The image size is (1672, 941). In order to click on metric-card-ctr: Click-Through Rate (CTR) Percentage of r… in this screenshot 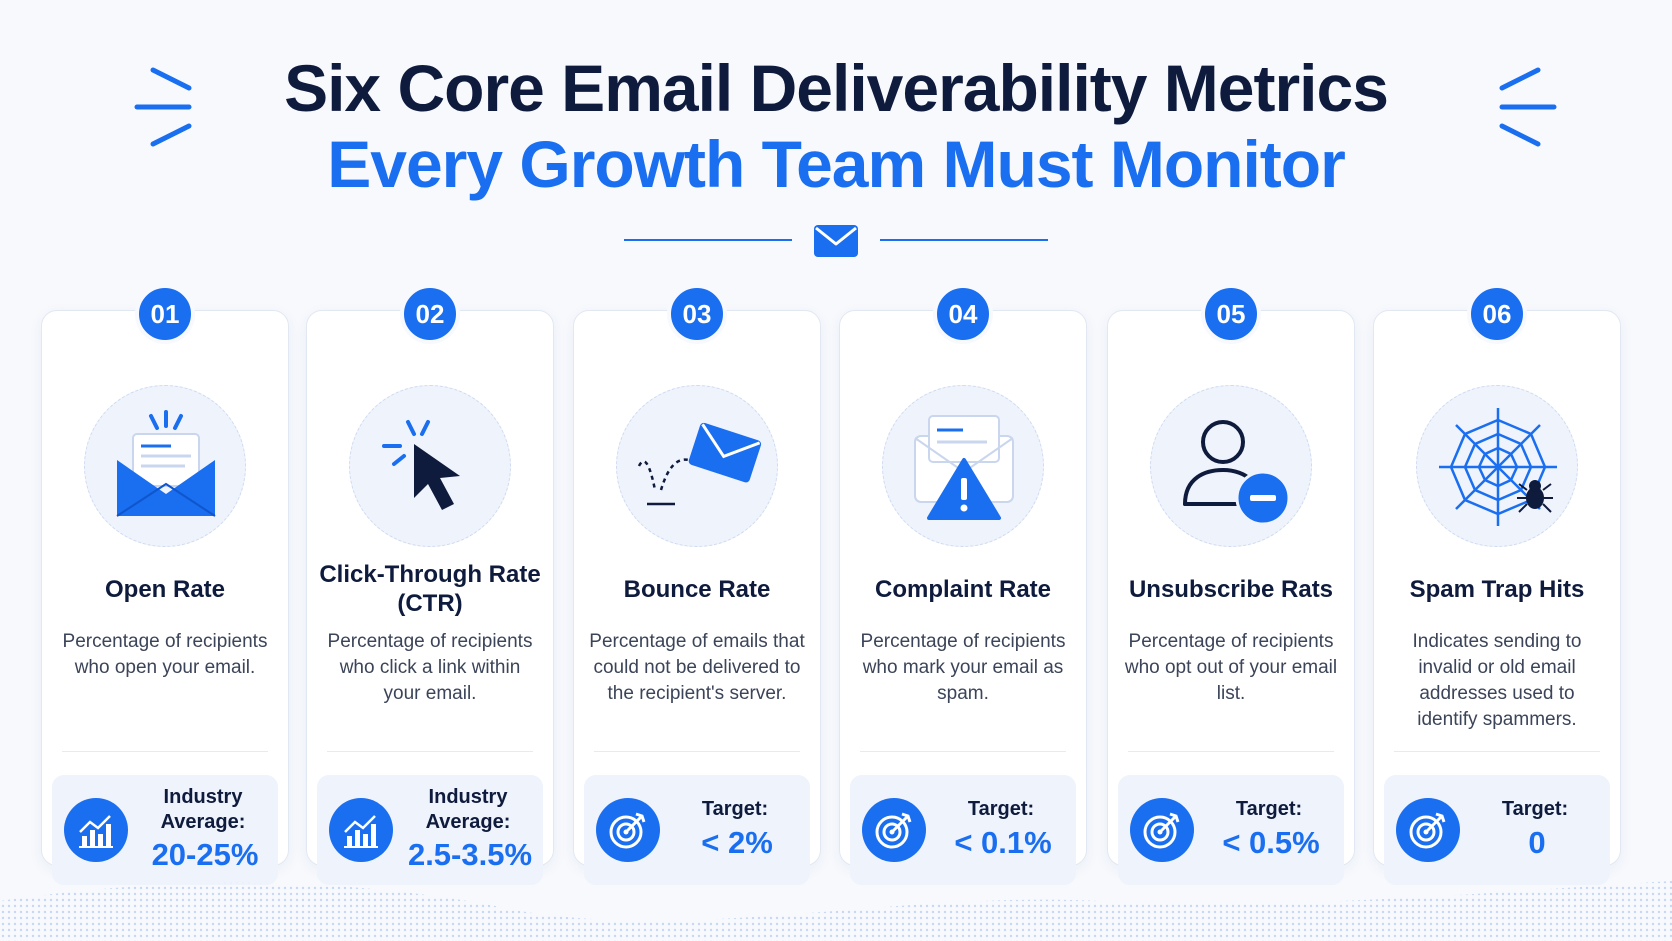, I will do `click(430, 581)`.